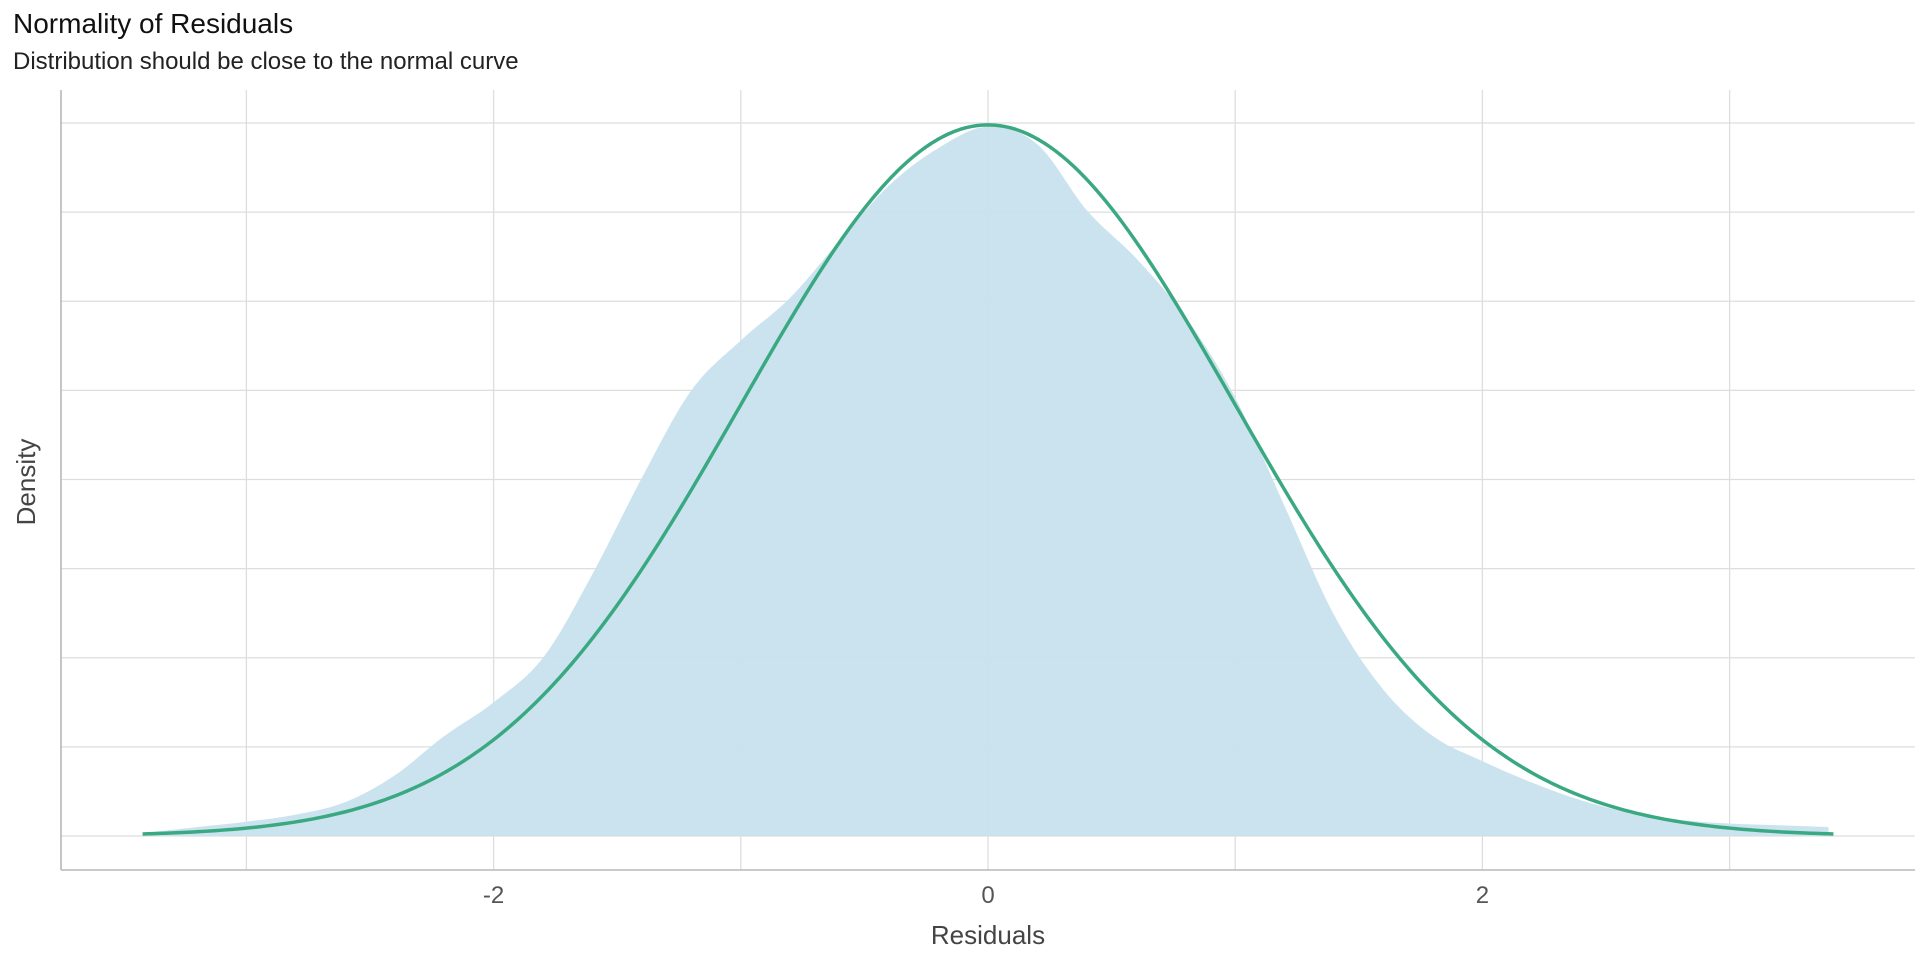 This screenshot has height=960, width=1920. What do you see at coordinates (153, 23) in the screenshot?
I see `chart-title: Normality of Residuals` at bounding box center [153, 23].